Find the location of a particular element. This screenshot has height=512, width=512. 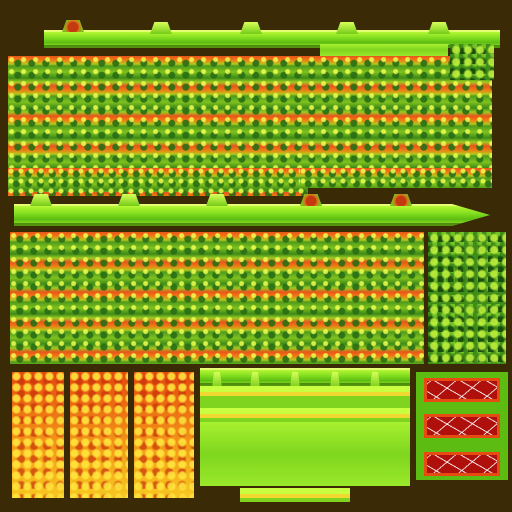

wall-ledge is located at coordinates (384, 50).